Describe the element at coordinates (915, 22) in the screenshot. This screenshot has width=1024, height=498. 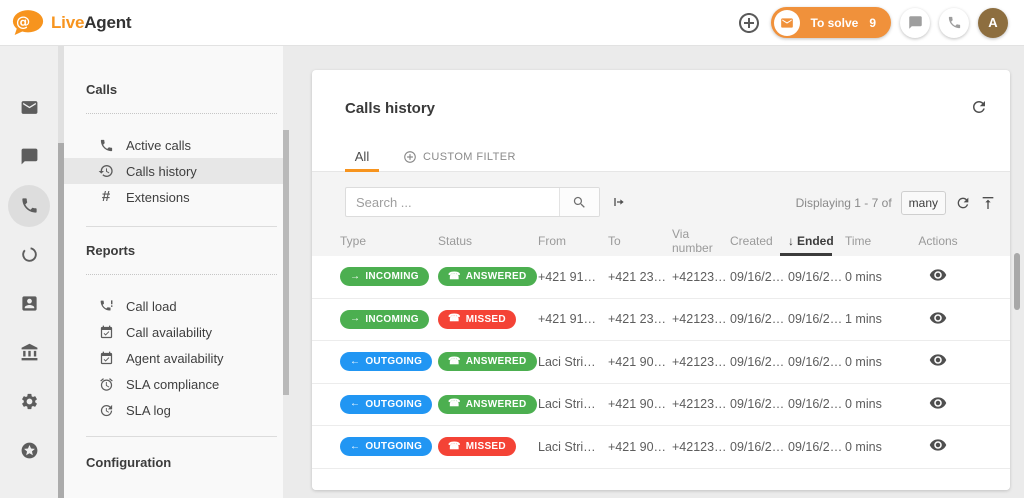
I see `chats-button` at that location.